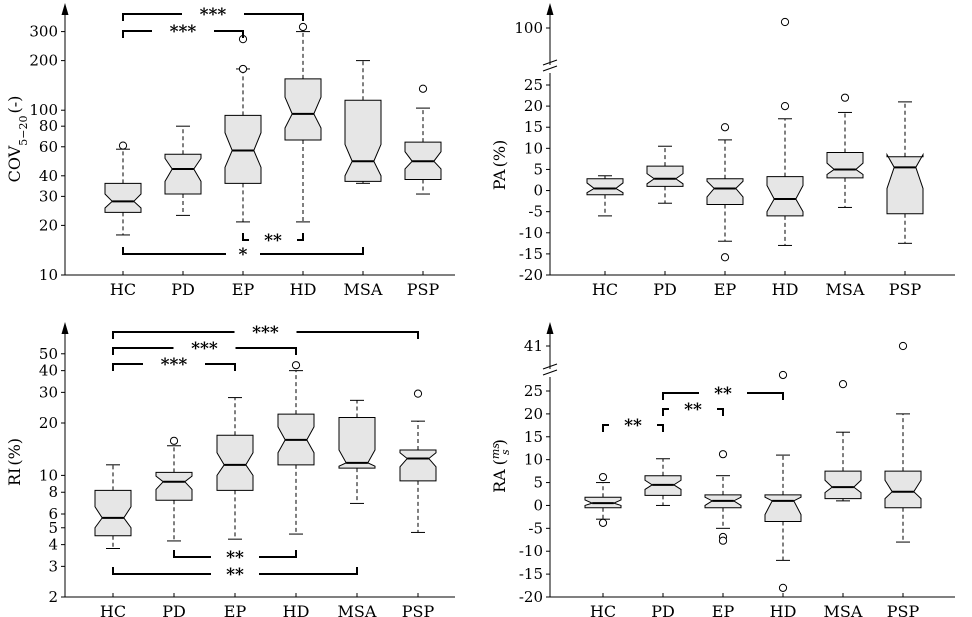 This screenshot has height=617, width=972. I want to click on y-tick-label: 25, so click(533, 391).